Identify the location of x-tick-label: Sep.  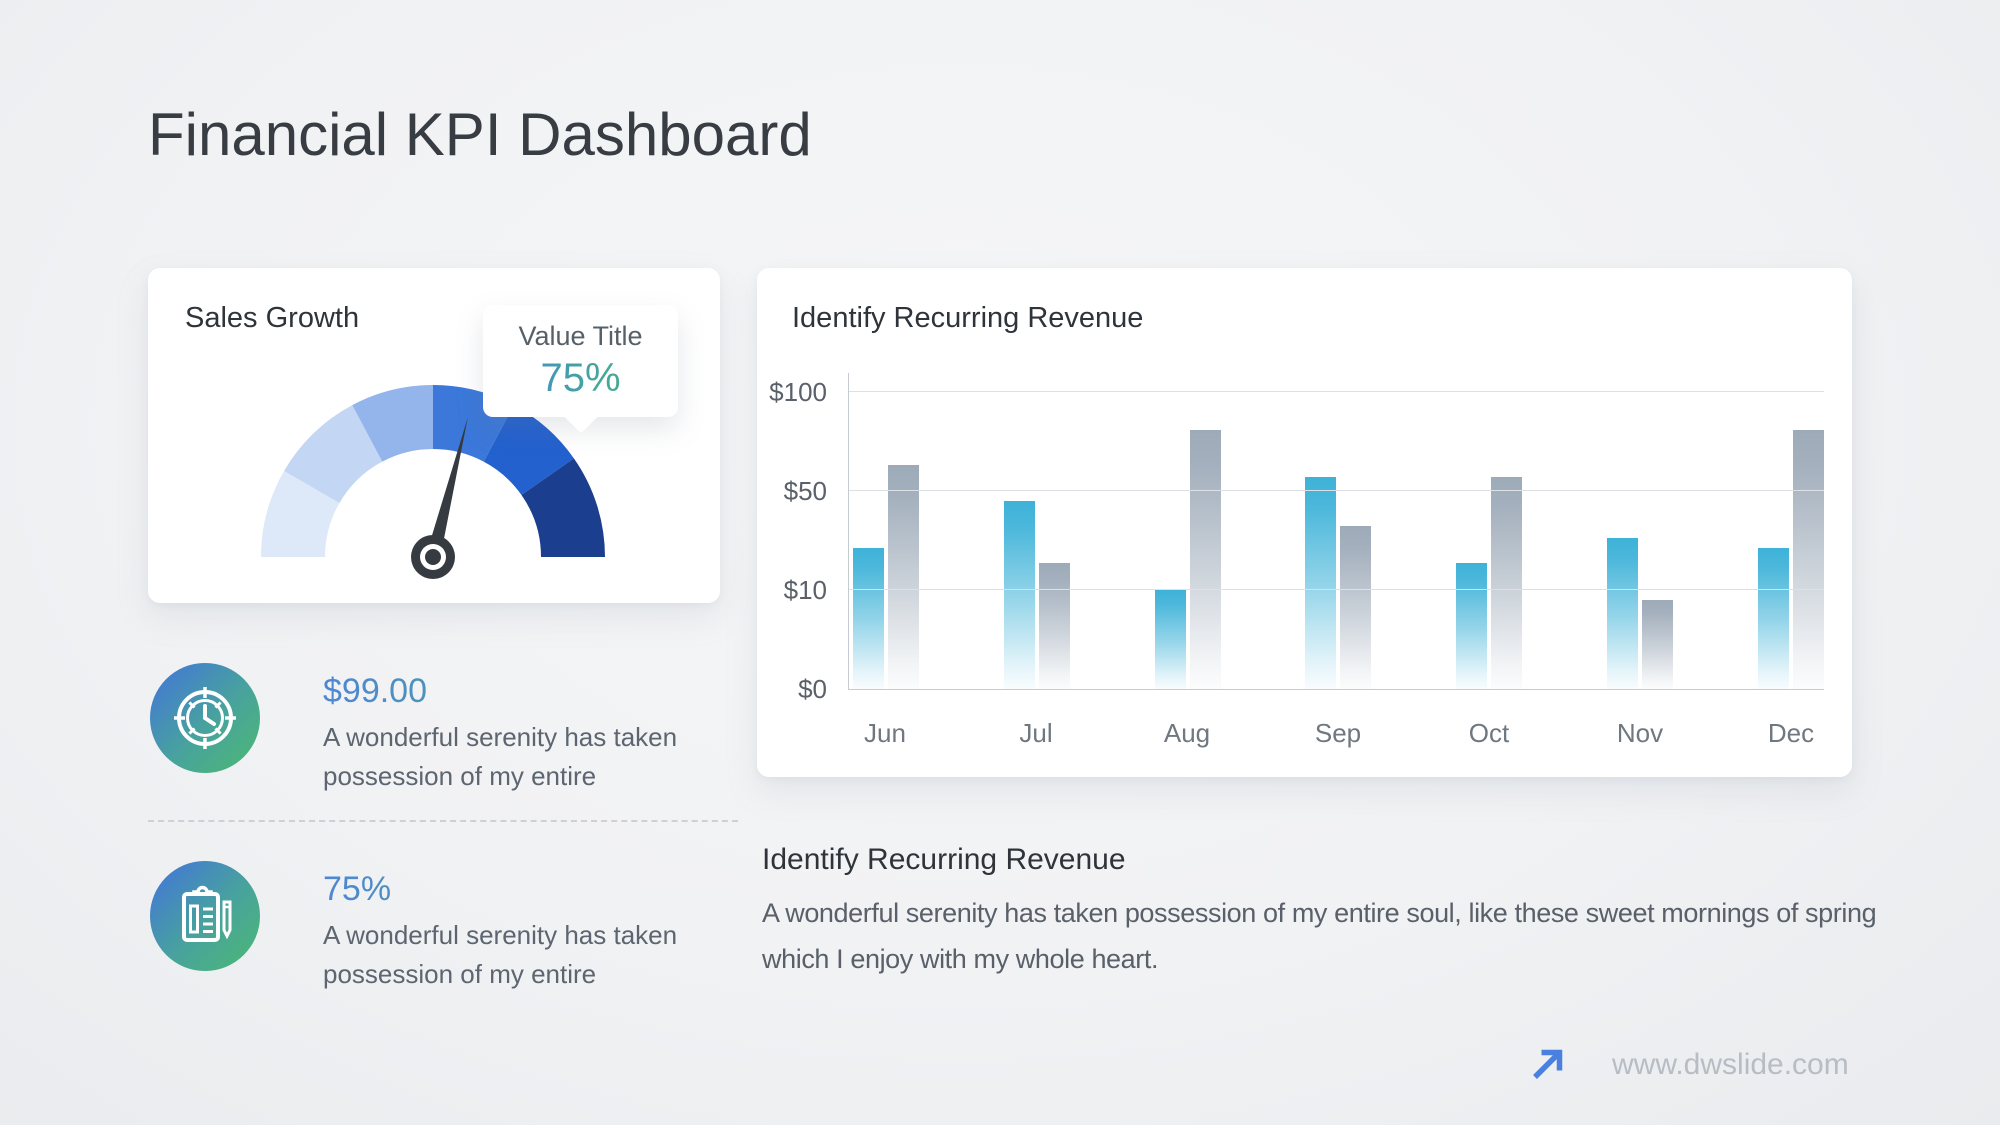
(1338, 733).